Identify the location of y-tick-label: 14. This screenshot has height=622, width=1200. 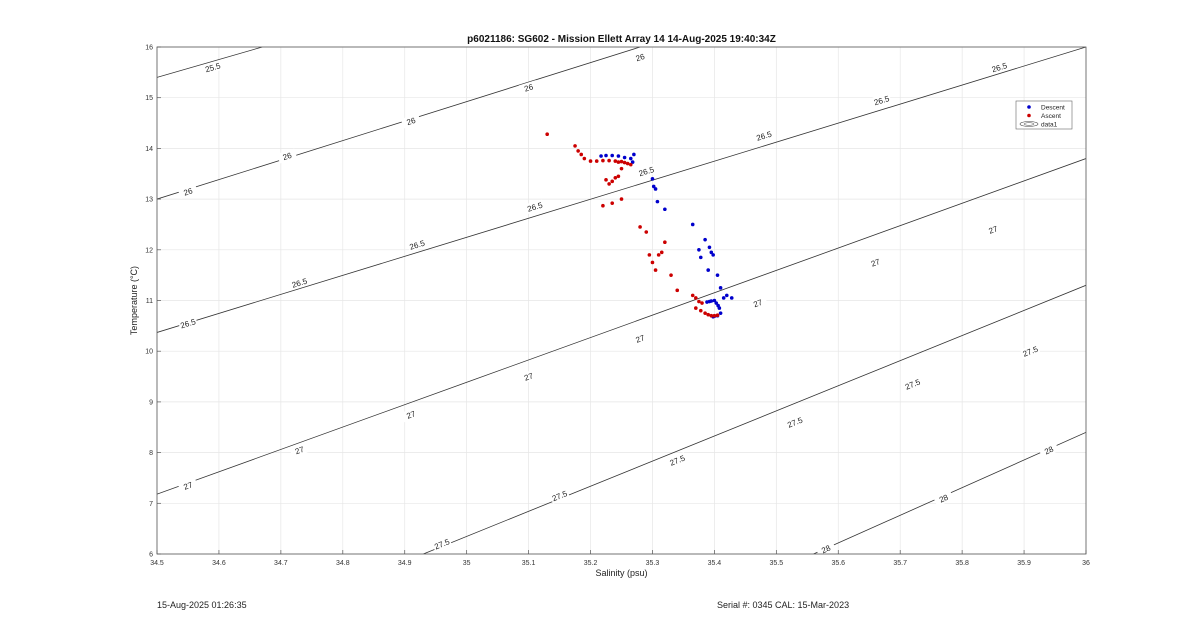
(149, 149).